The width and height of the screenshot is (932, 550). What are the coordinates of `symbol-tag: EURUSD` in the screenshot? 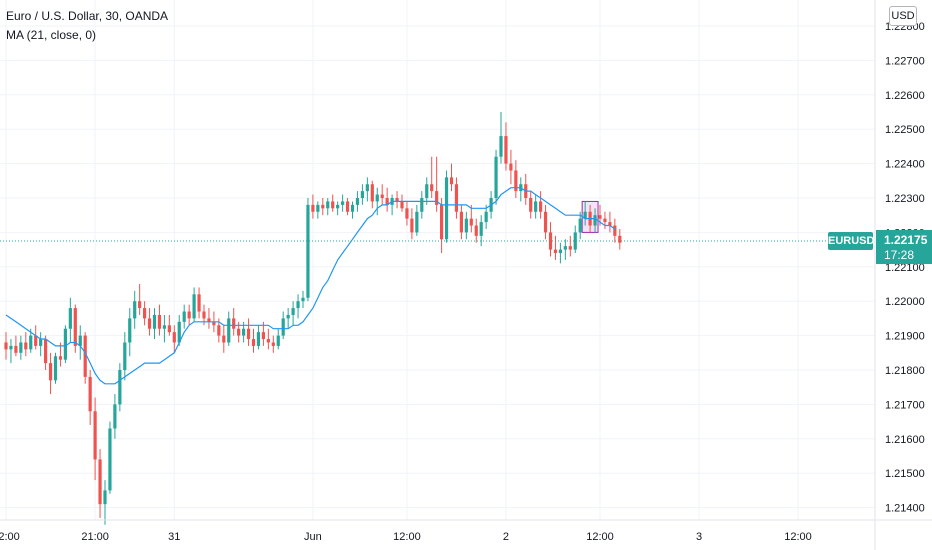 It's located at (851, 241).